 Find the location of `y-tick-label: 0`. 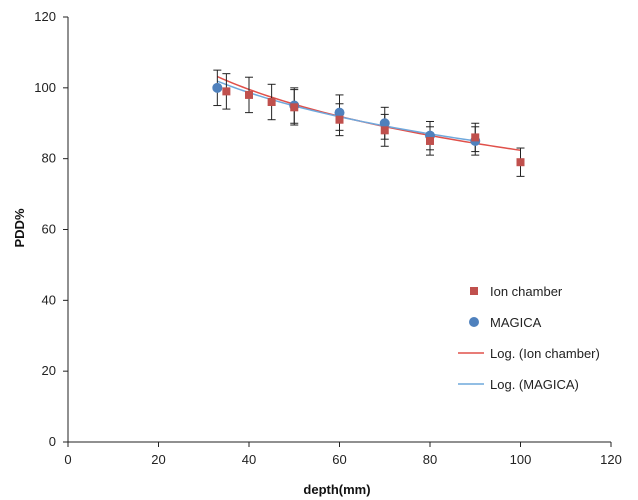

y-tick-label: 0 is located at coordinates (52, 441).